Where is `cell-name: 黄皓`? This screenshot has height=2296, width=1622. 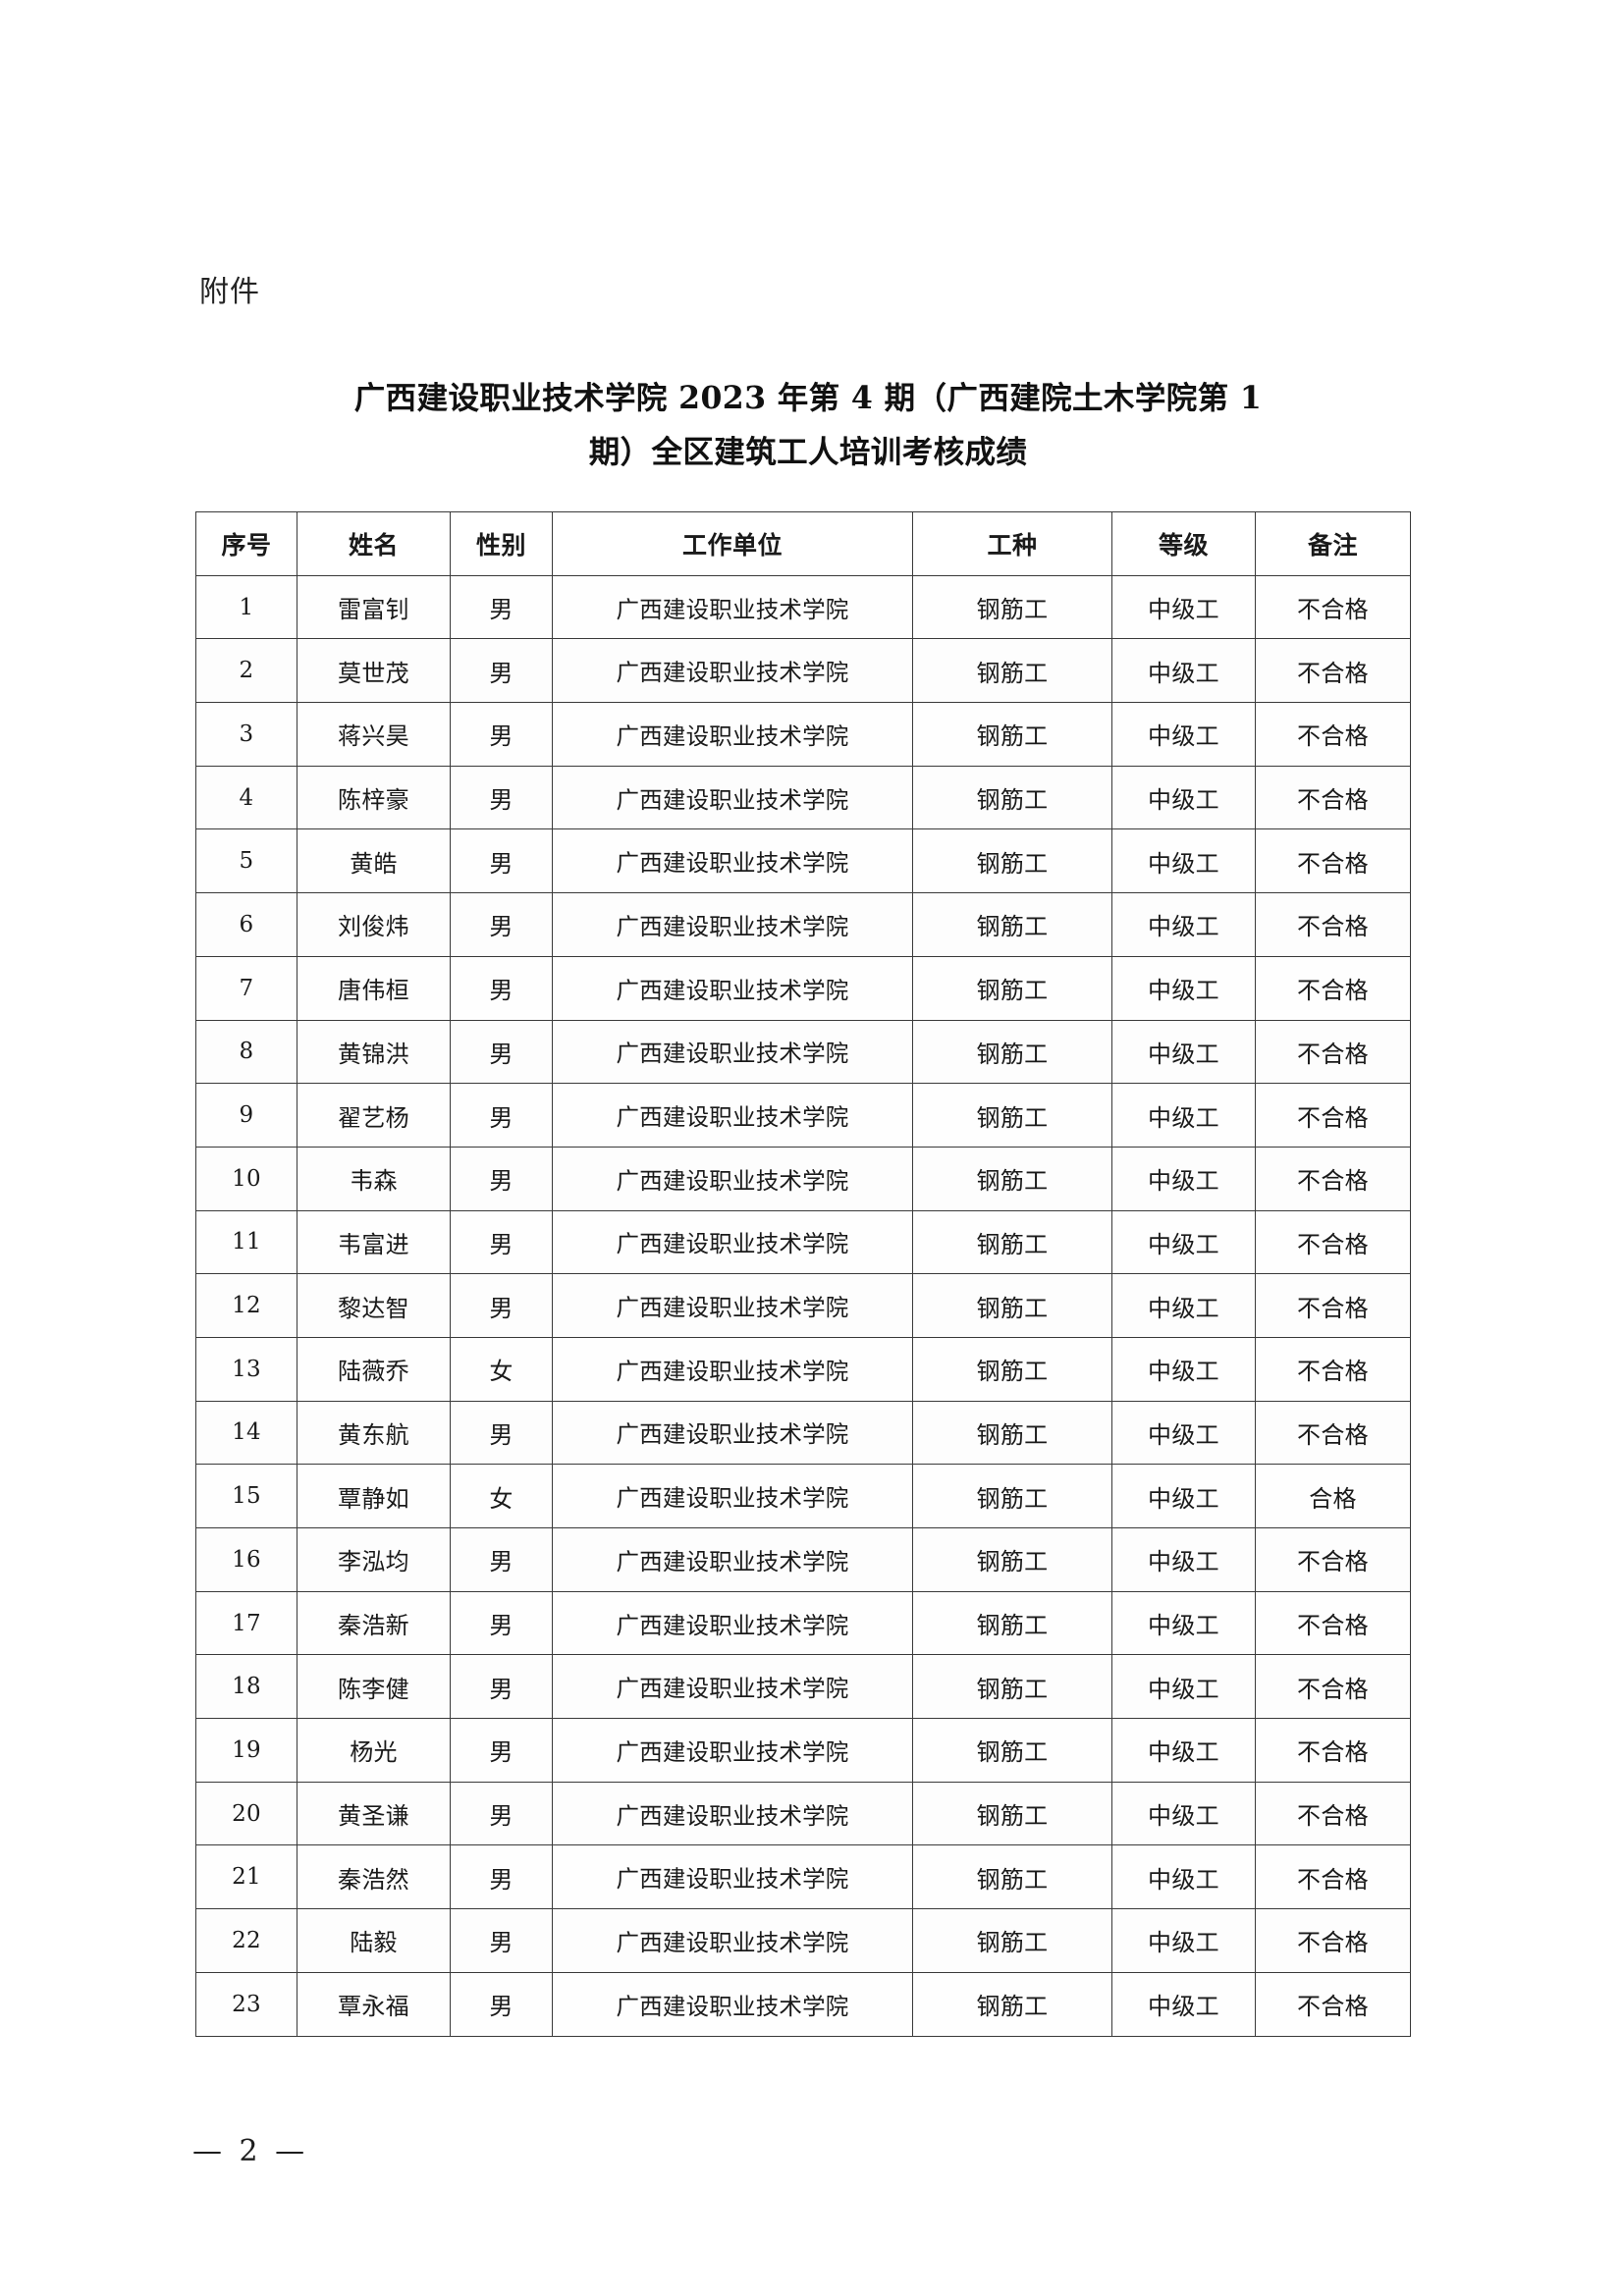 cell-name: 黄皓 is located at coordinates (374, 861).